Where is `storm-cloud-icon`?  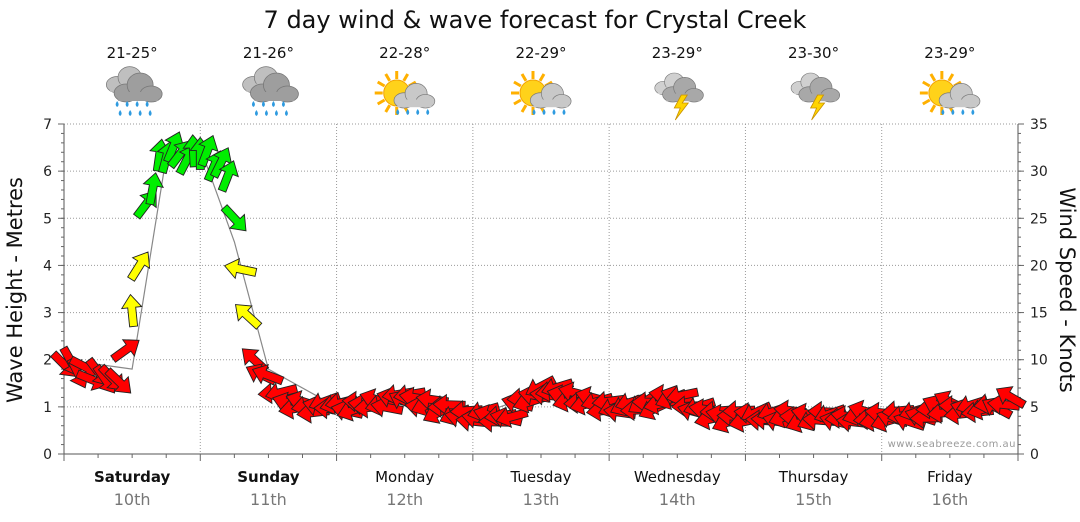 storm-cloud-icon is located at coordinates (815, 96).